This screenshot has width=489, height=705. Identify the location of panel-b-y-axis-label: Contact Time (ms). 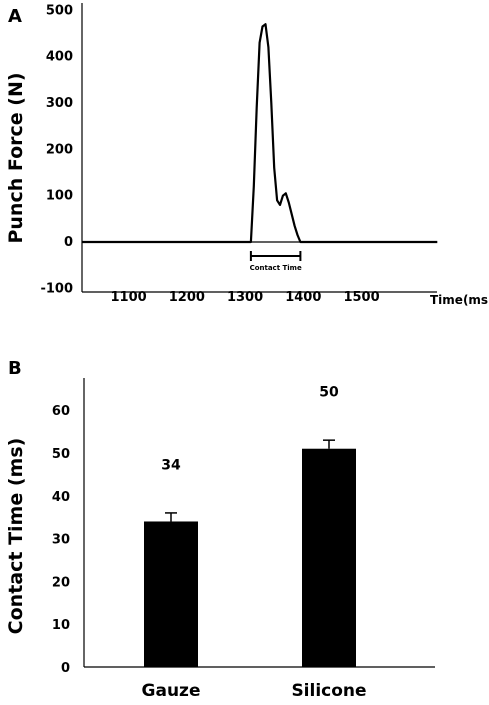
(16, 536).